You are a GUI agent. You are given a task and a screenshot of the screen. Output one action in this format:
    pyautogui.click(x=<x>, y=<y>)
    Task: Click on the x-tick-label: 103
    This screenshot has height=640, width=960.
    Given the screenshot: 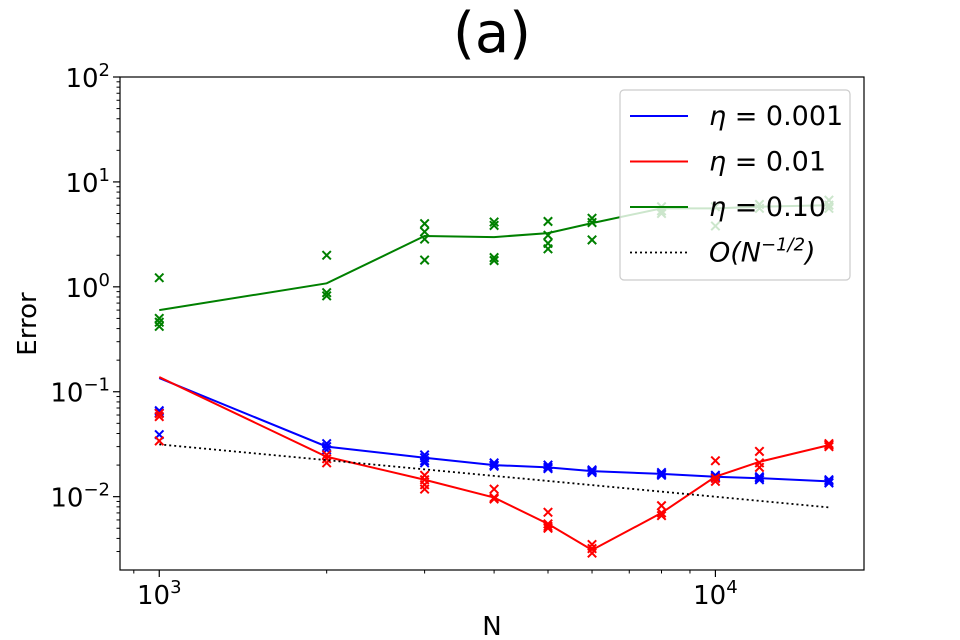 What is the action you would take?
    pyautogui.click(x=159, y=594)
    